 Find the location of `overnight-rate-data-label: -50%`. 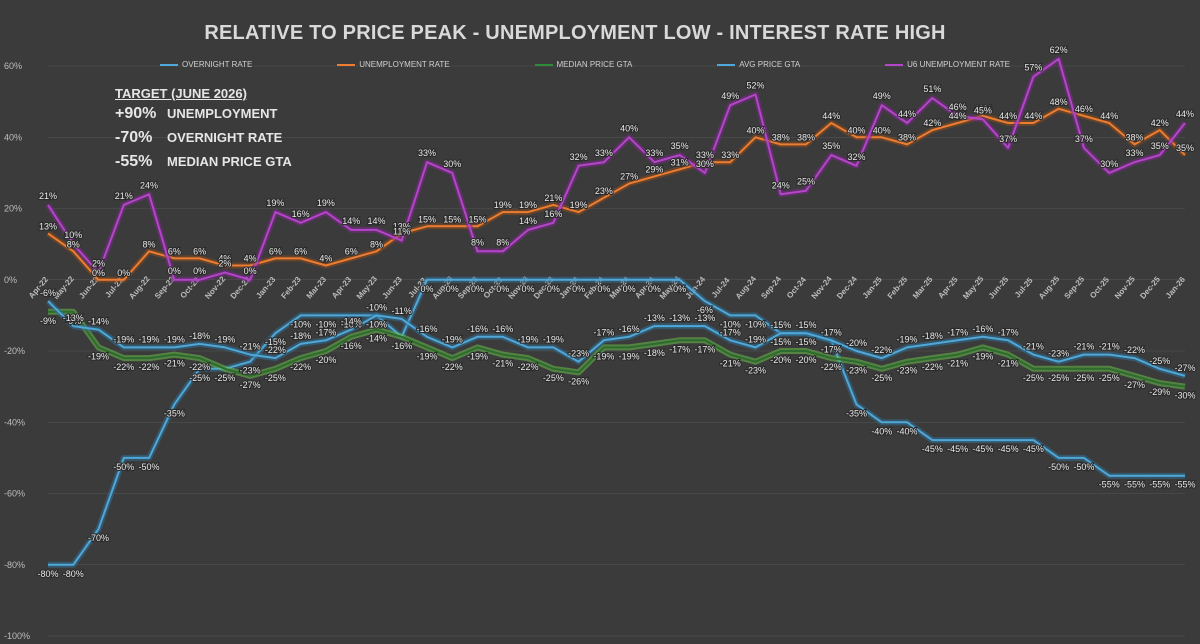

overnight-rate-data-label: -50% is located at coordinates (1083, 467).